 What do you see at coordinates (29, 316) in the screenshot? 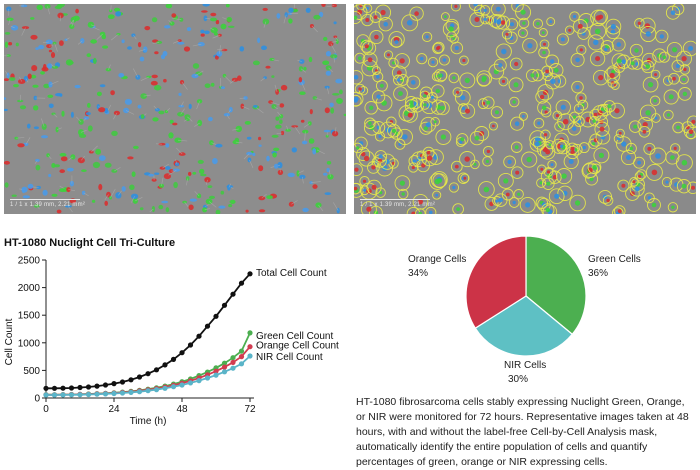
I see `y-tick-label: 1500` at bounding box center [29, 316].